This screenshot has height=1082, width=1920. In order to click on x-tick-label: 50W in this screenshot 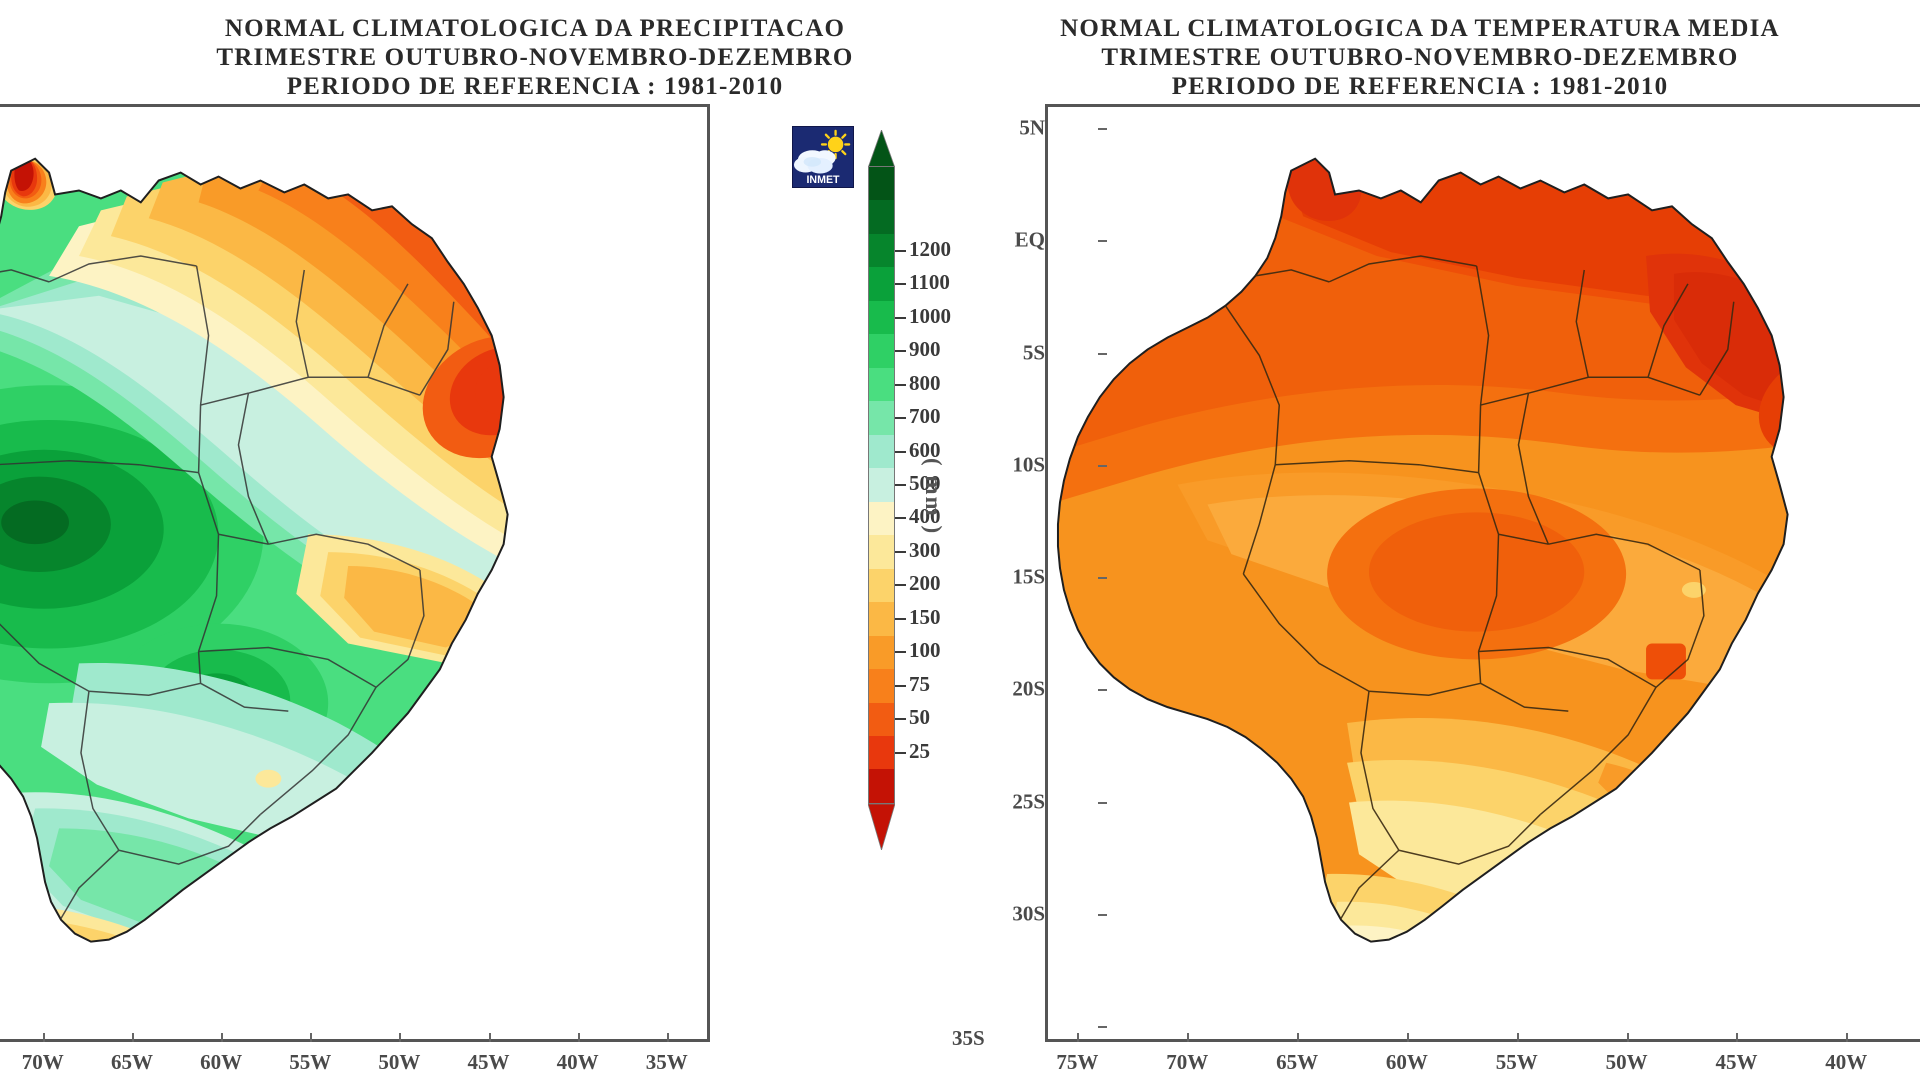, I will do `click(1626, 1062)`.